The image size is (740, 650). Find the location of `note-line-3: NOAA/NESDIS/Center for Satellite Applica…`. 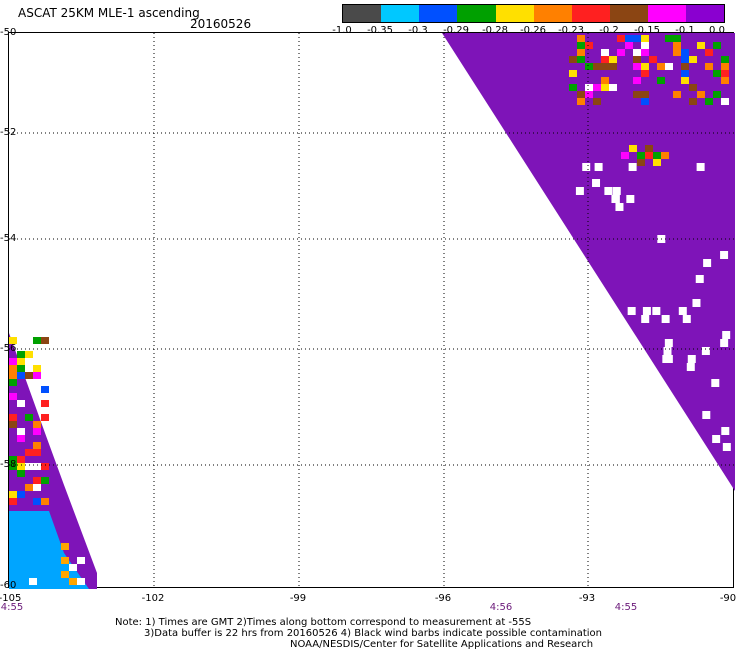

note-line-3: NOAA/NESDIS/Center for Satellite Applica… is located at coordinates (442, 644).